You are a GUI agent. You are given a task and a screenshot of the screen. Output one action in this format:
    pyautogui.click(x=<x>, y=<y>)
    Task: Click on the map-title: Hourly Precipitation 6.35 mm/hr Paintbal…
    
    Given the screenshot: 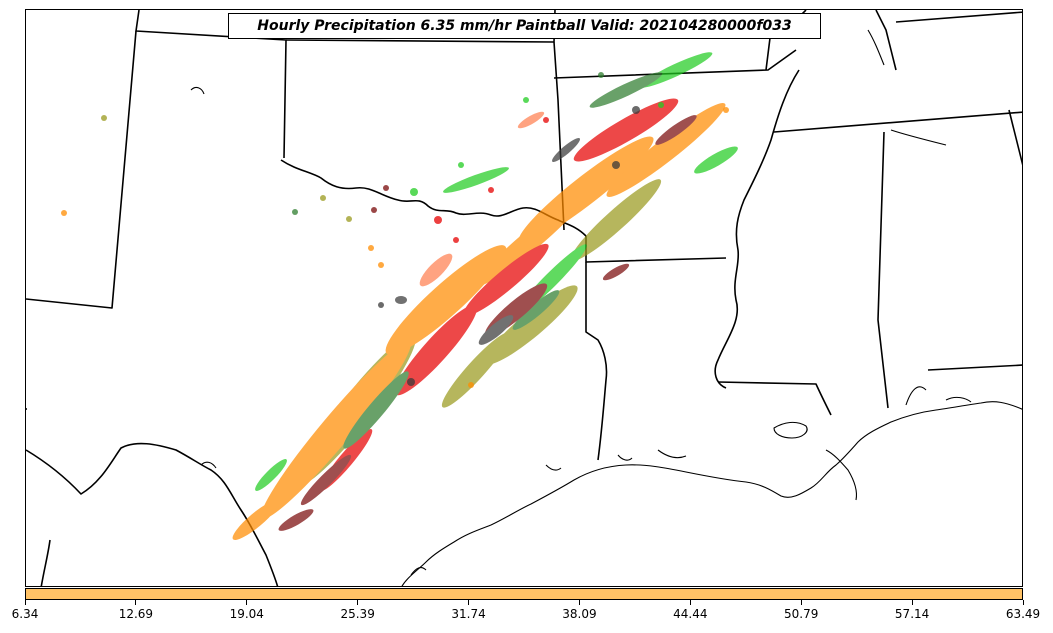 What is the action you would take?
    pyautogui.click(x=524, y=26)
    